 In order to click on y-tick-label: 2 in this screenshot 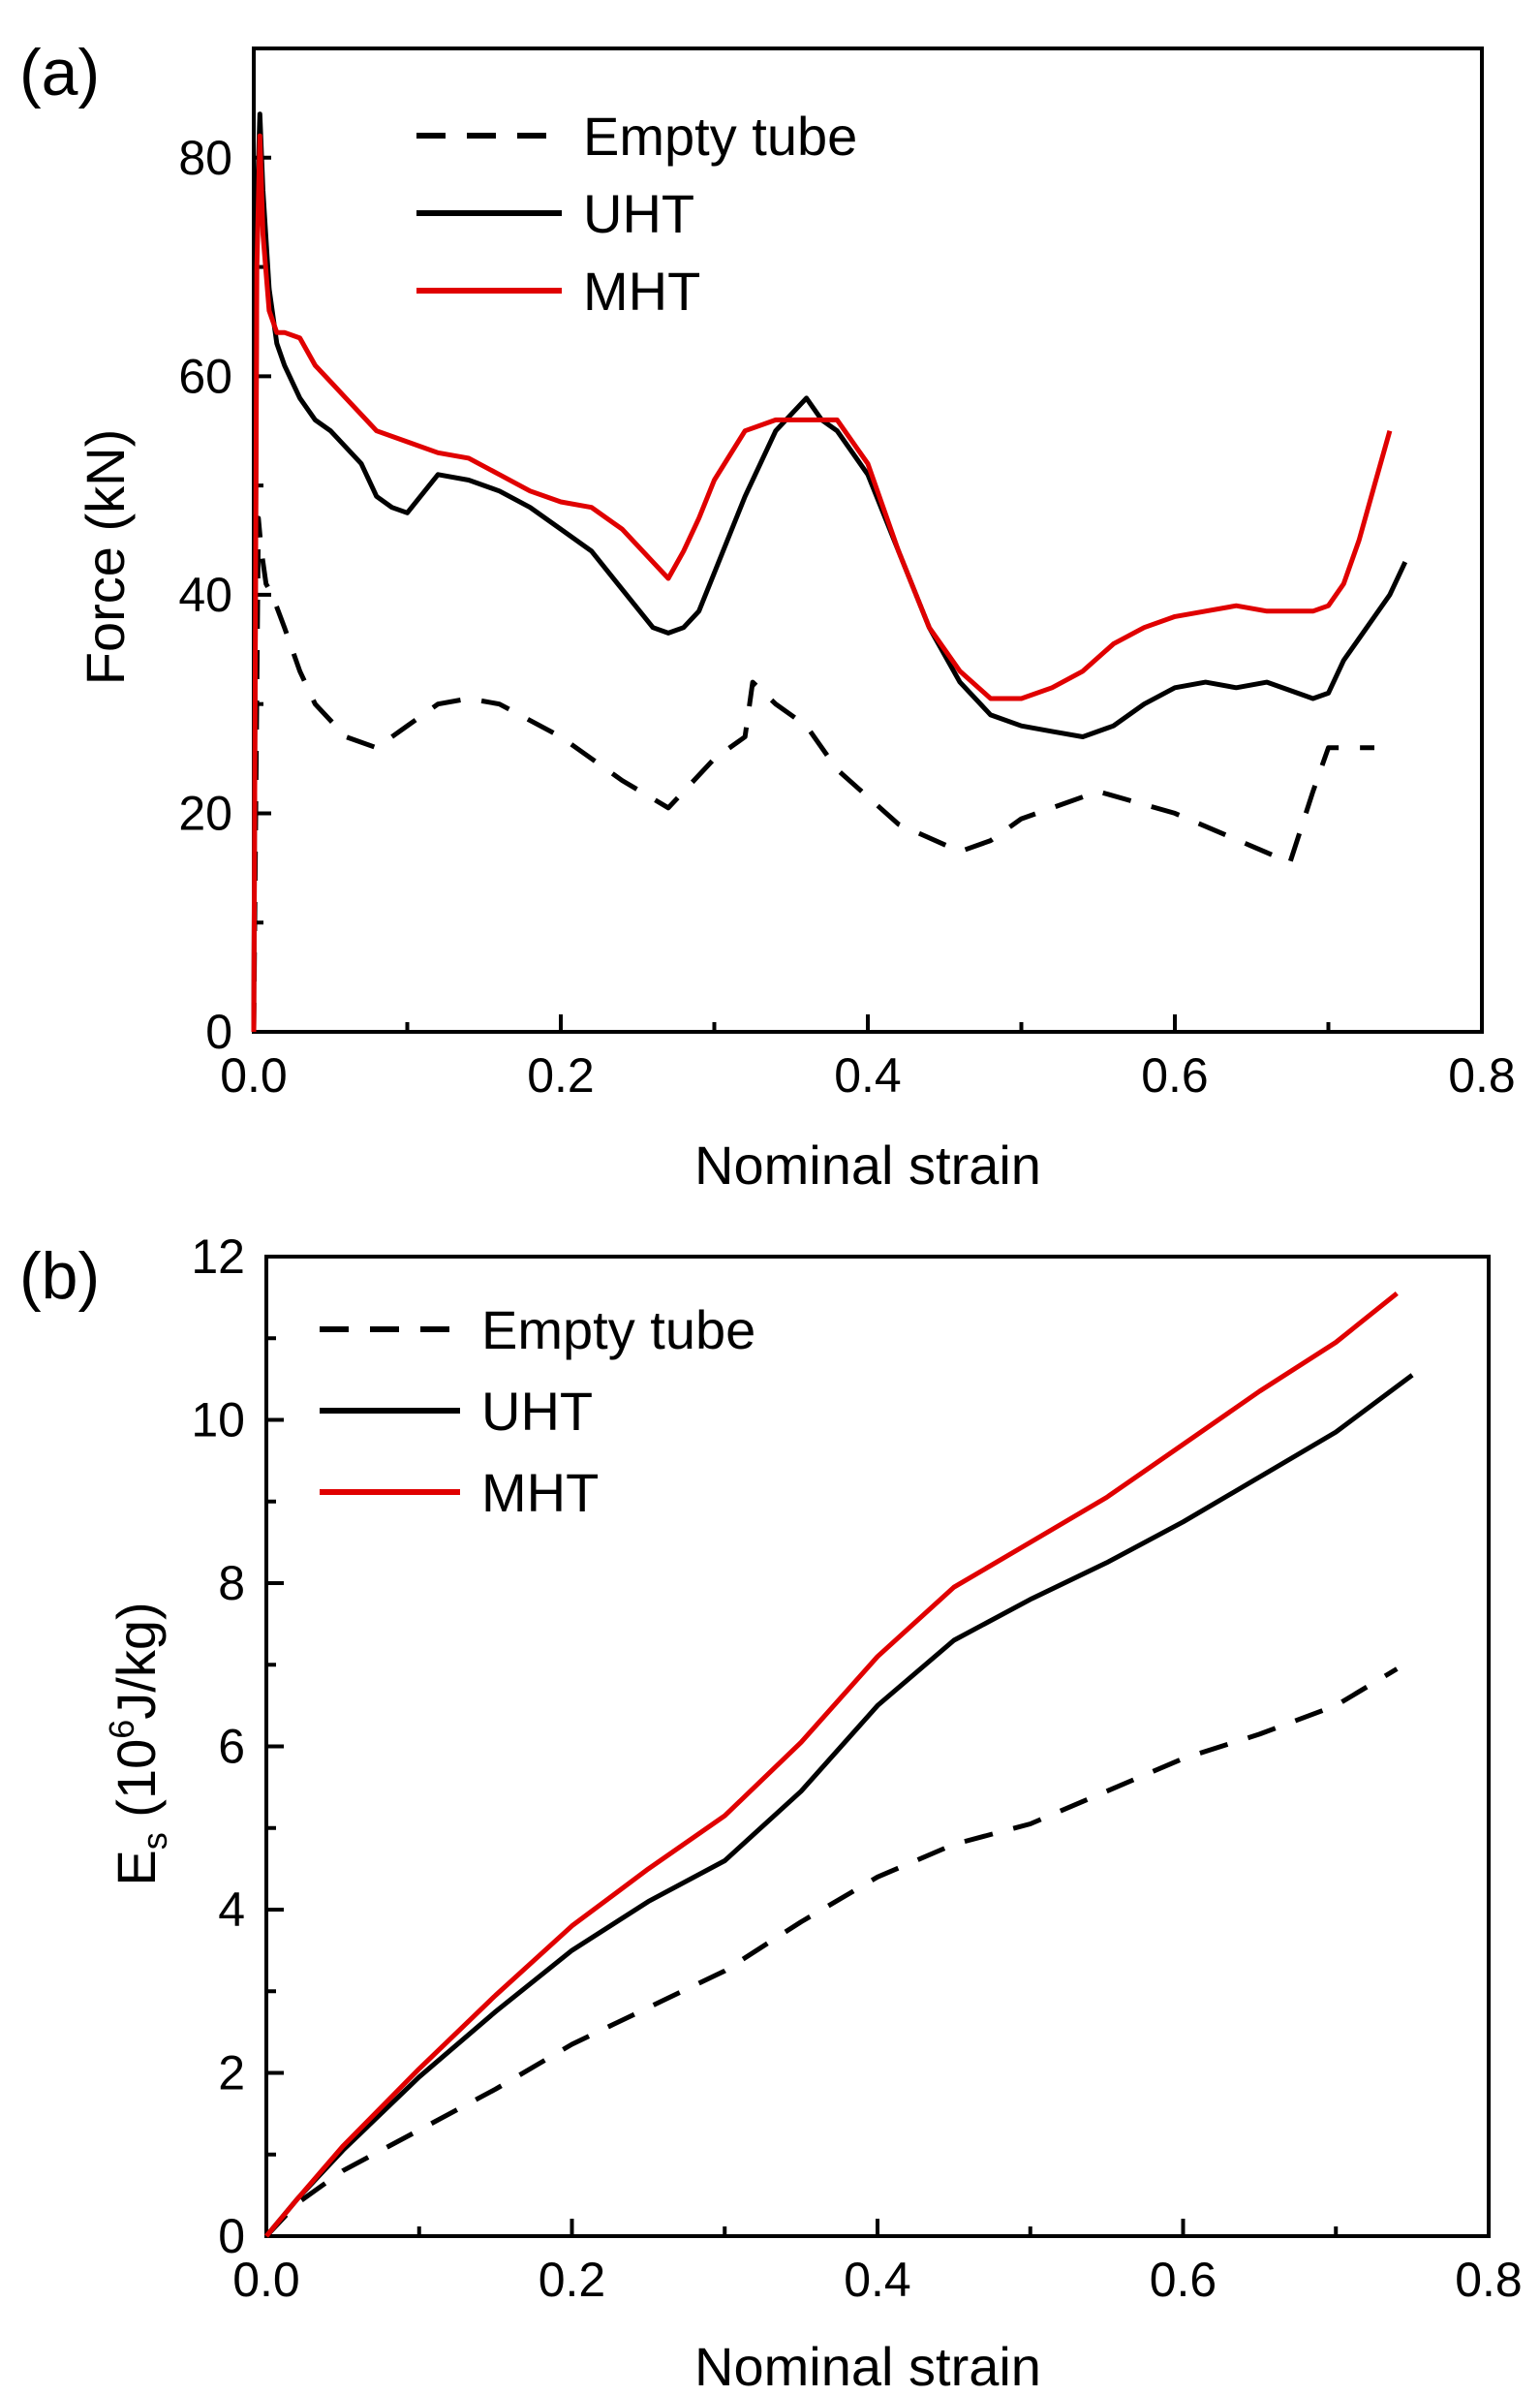, I will do `click(231, 2073)`.